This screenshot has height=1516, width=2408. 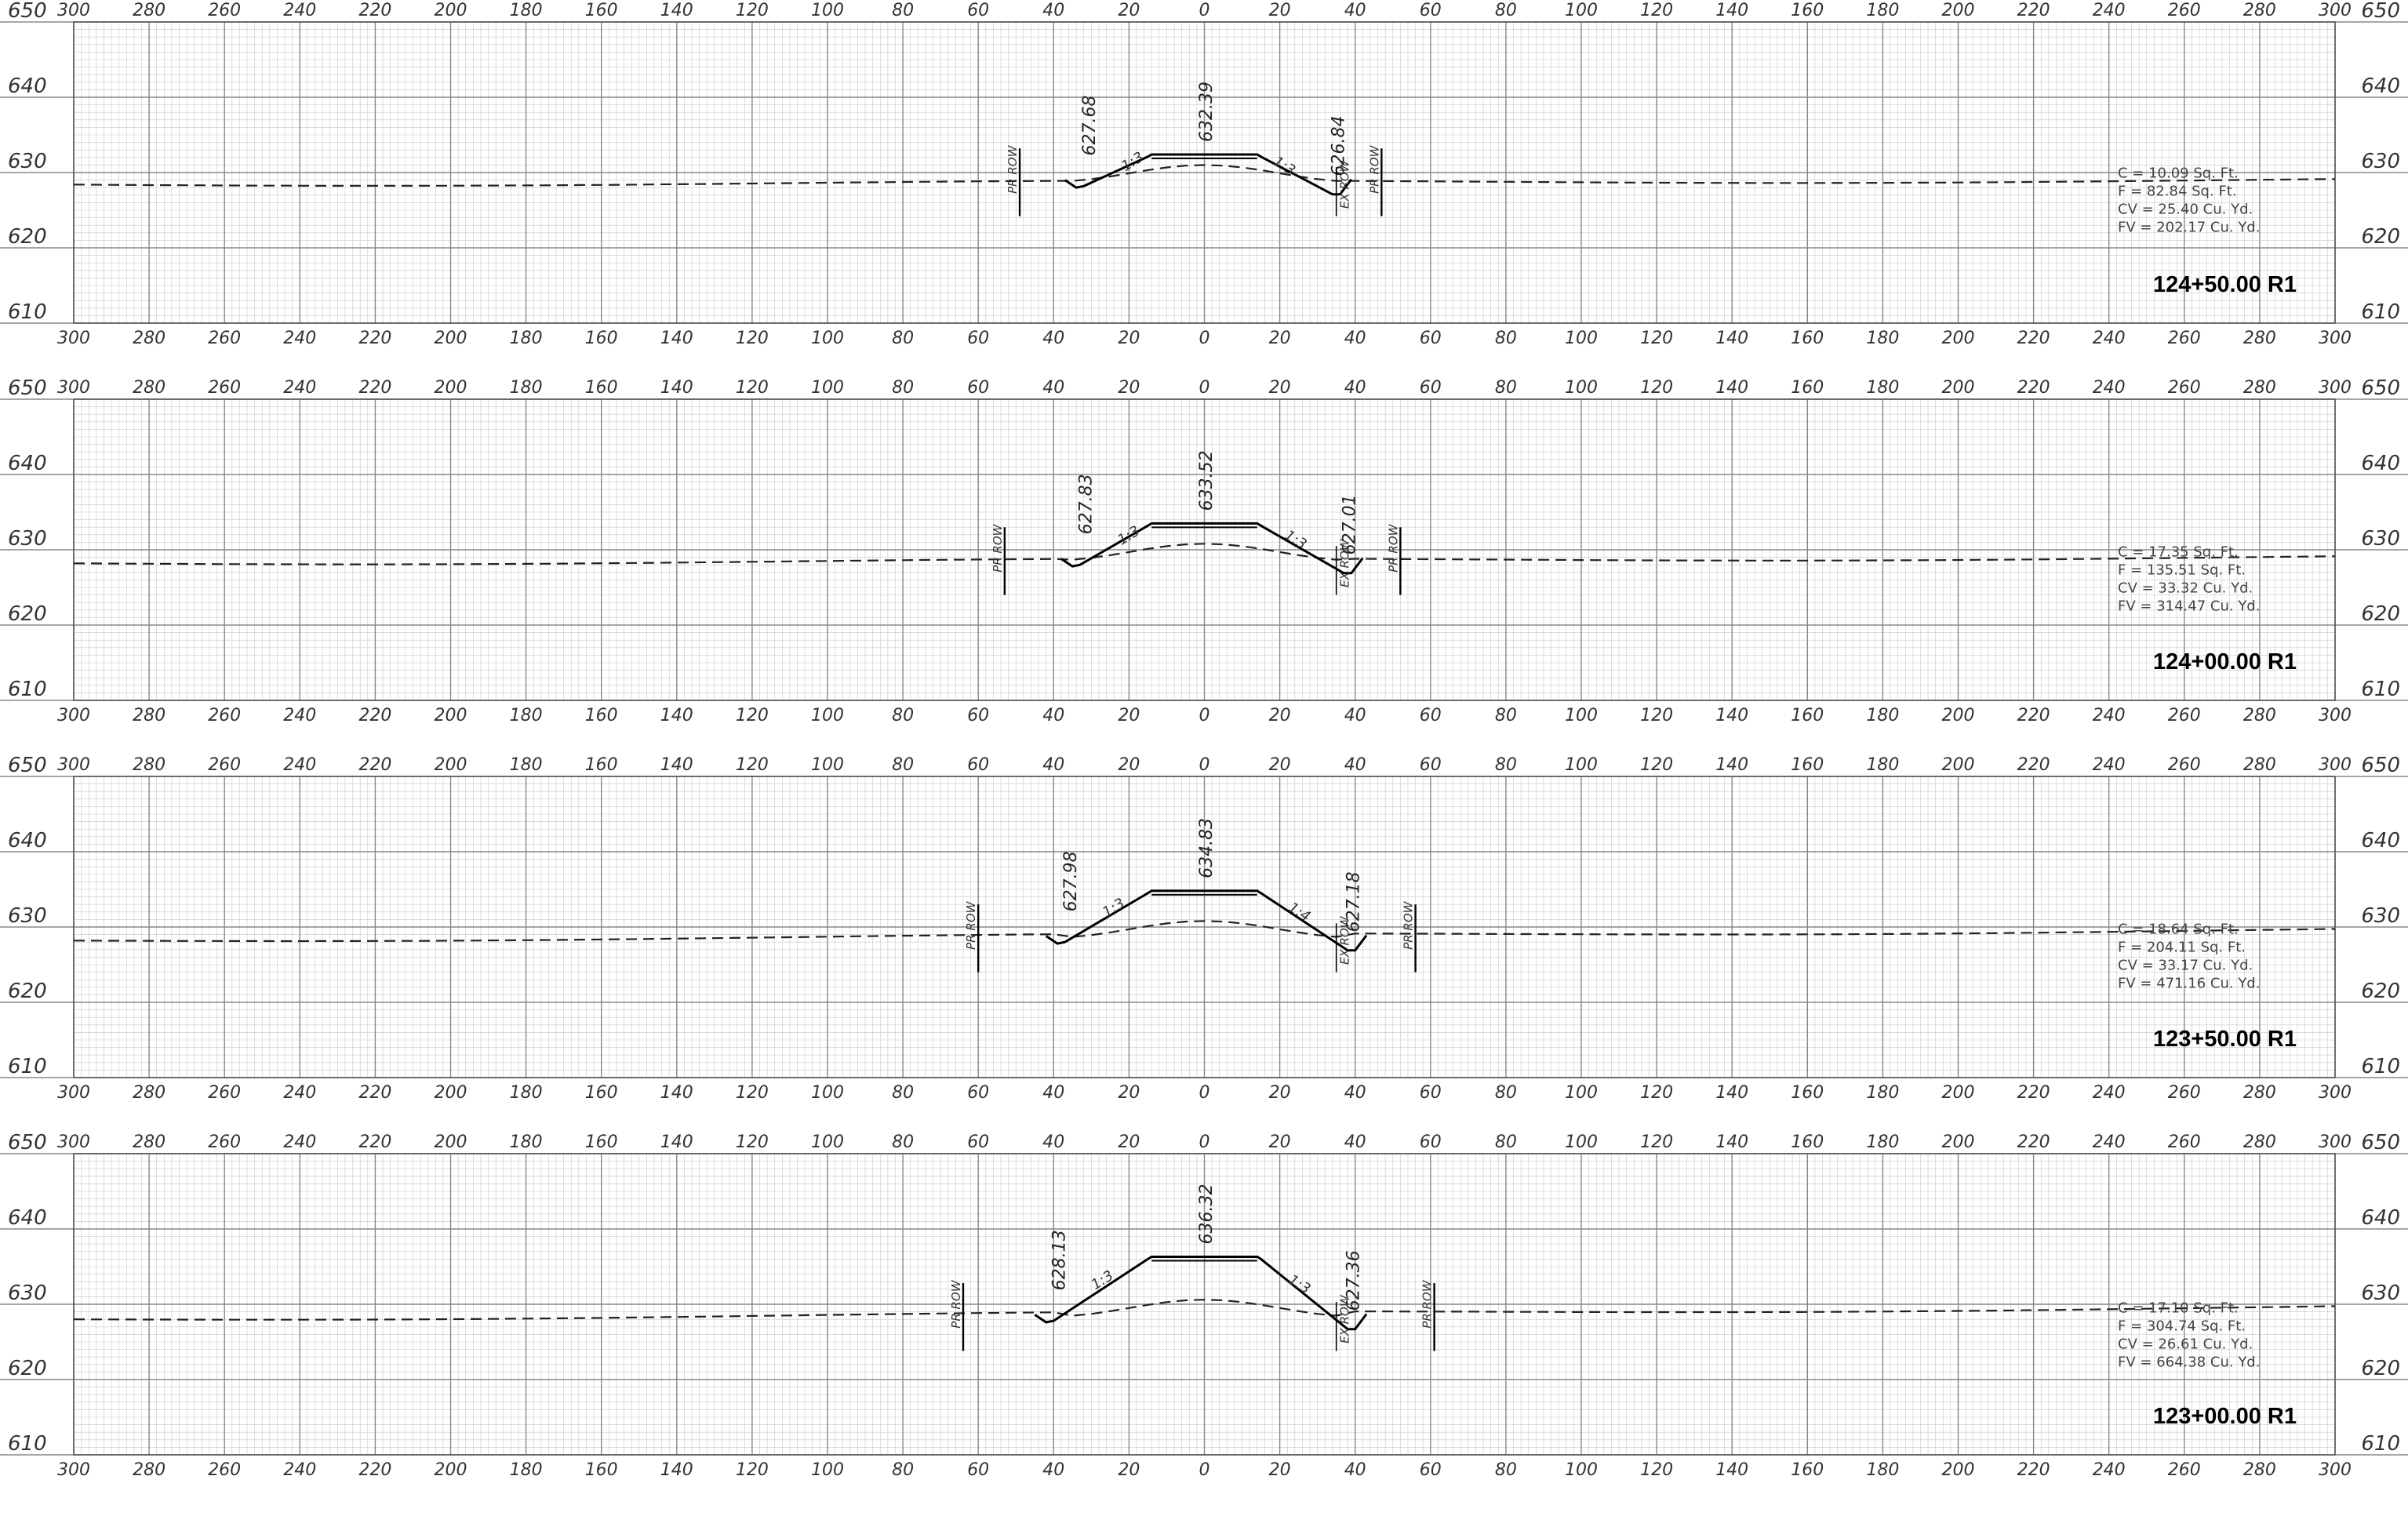 What do you see at coordinates (1204, 10) in the screenshot?
I see `x-tick-label-top: 0` at bounding box center [1204, 10].